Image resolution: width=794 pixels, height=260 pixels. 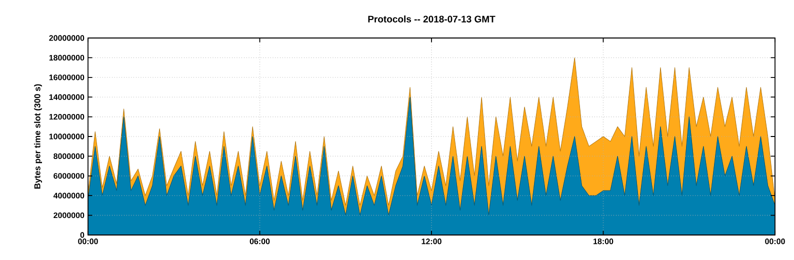 What do you see at coordinates (260, 241) in the screenshot?
I see `x-tick-label: 06:00` at bounding box center [260, 241].